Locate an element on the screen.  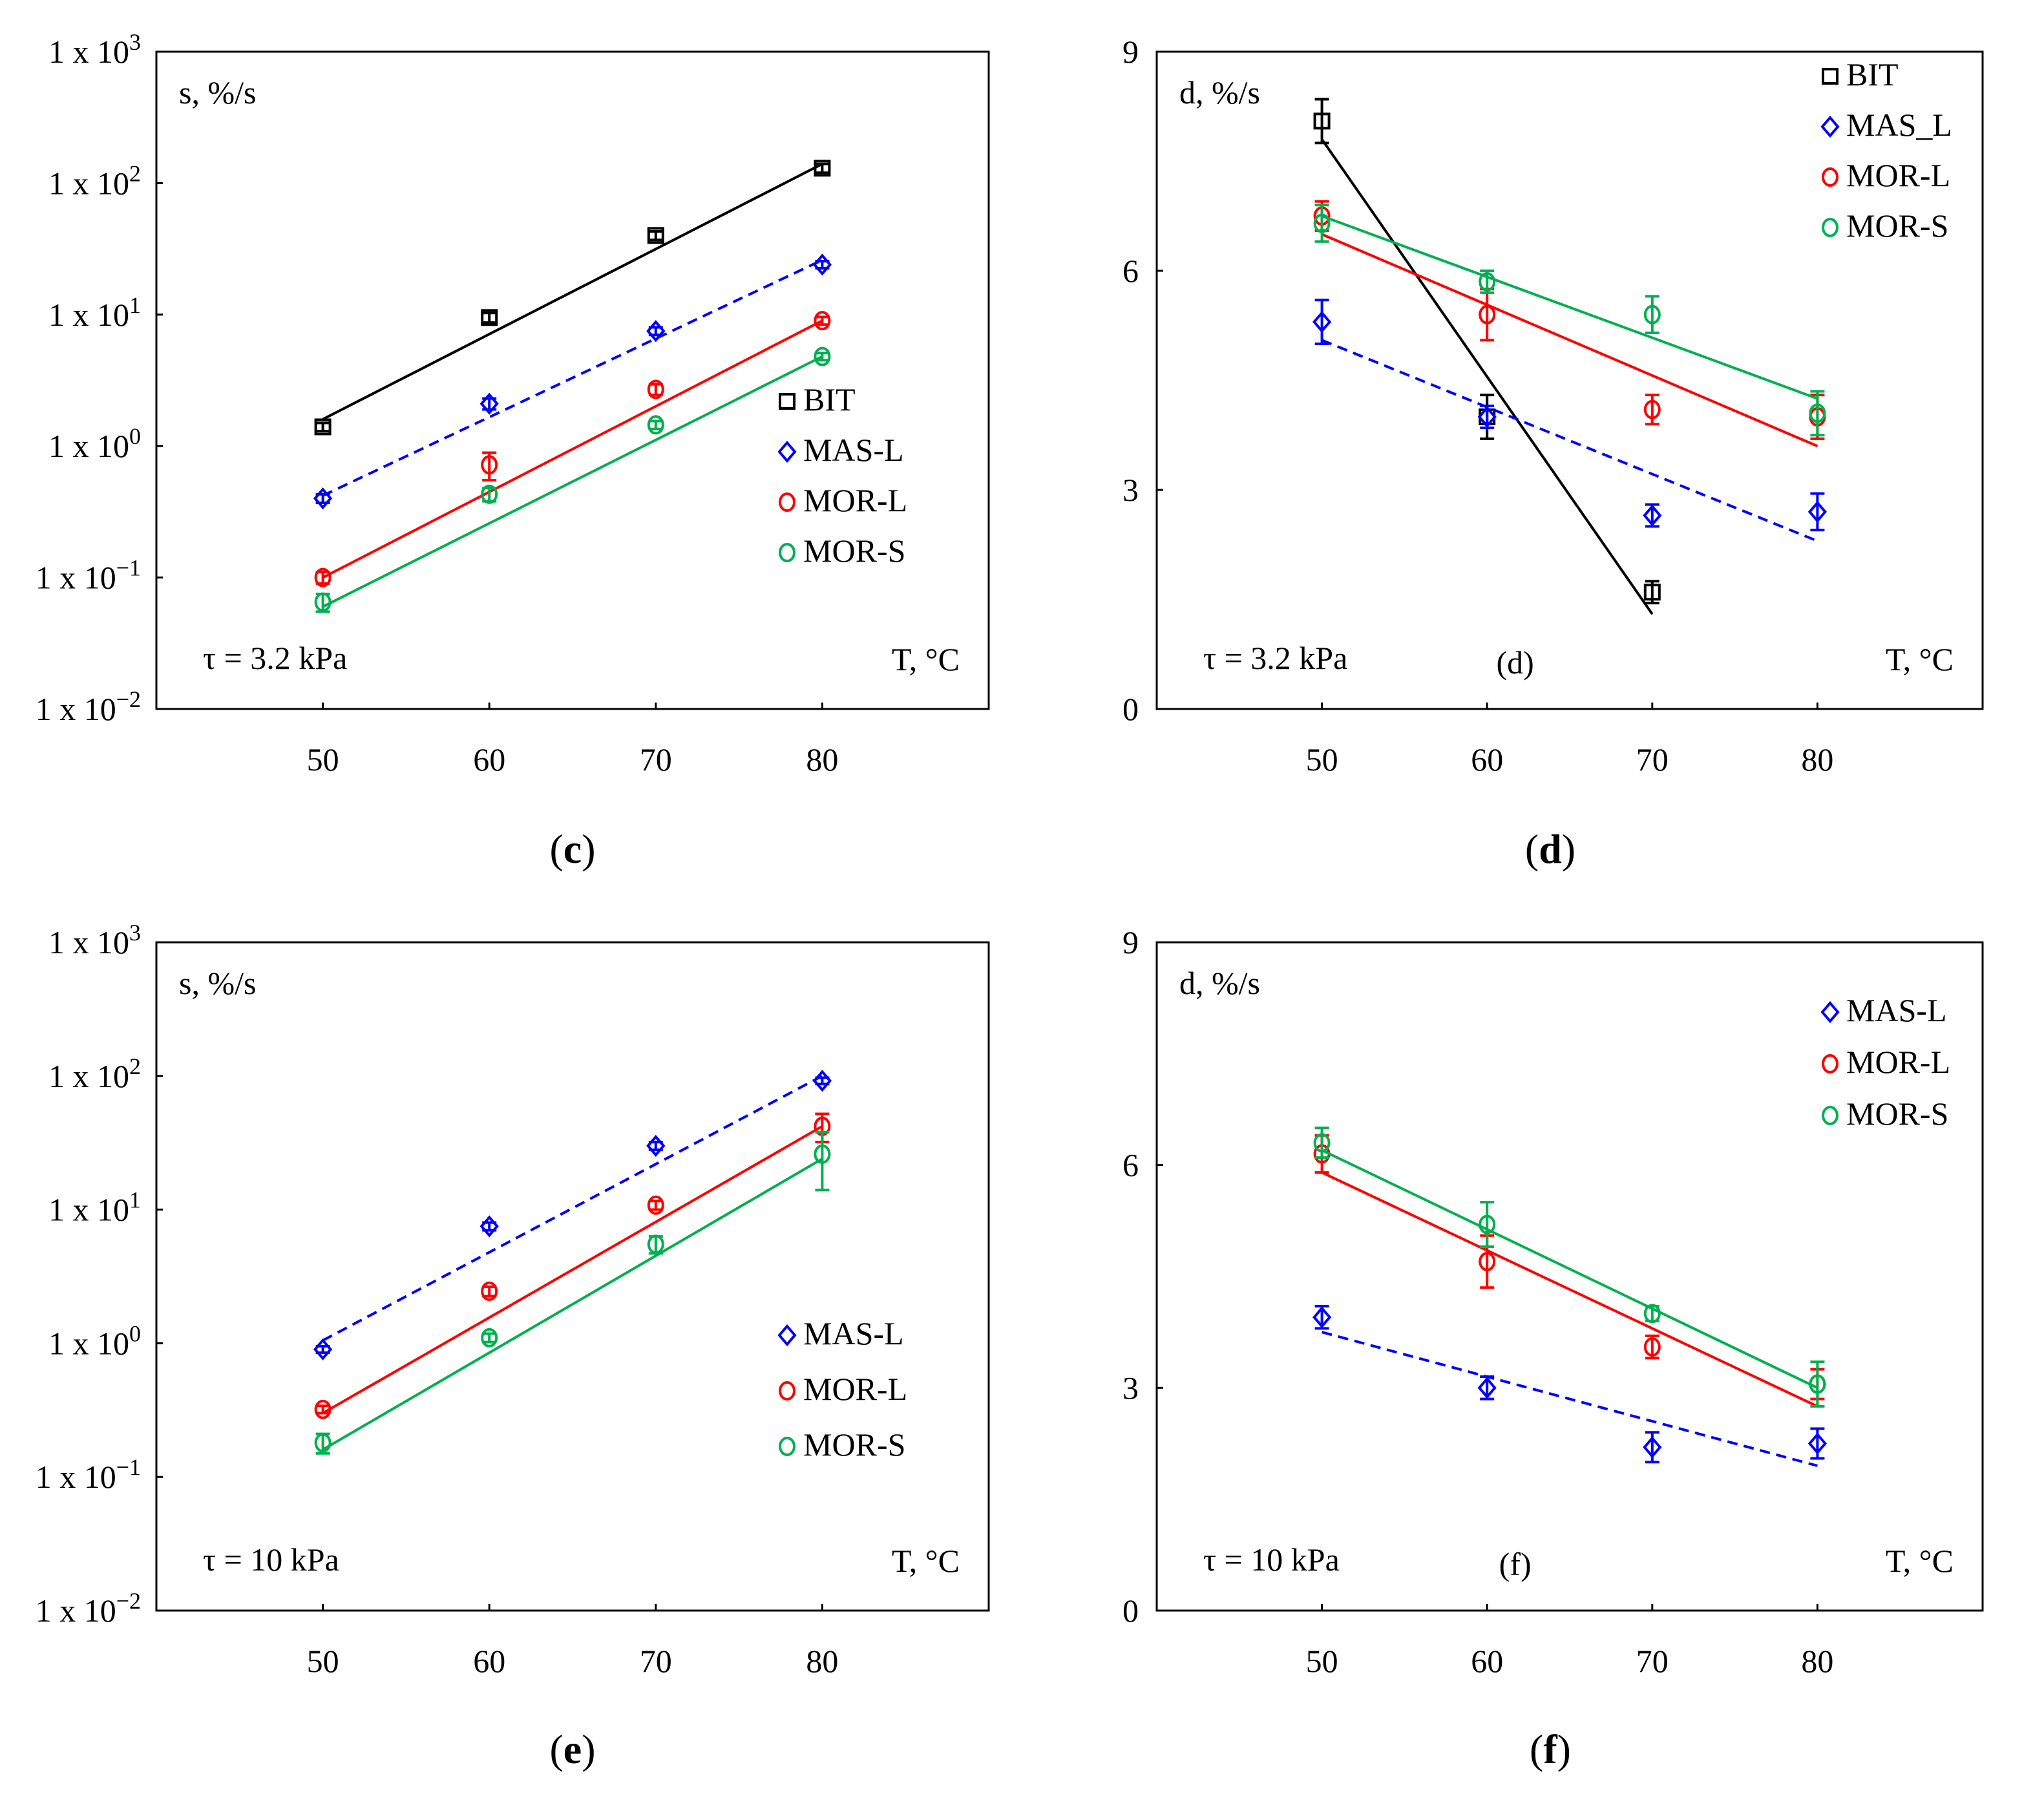
y-tick-label: 1 x 10² is located at coordinates (94, 1073).